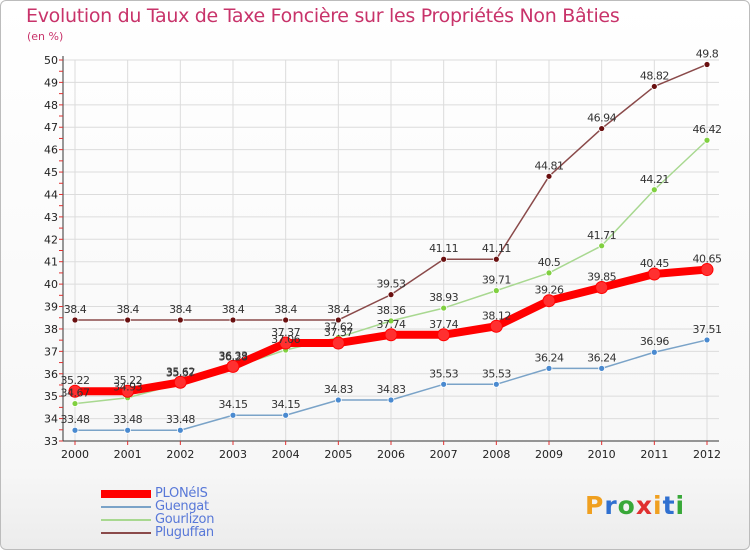 Image resolution: width=750 pixels, height=550 pixels. Describe the element at coordinates (707, 129) in the screenshot. I see `data-label-gourlizon: 46.42` at that location.